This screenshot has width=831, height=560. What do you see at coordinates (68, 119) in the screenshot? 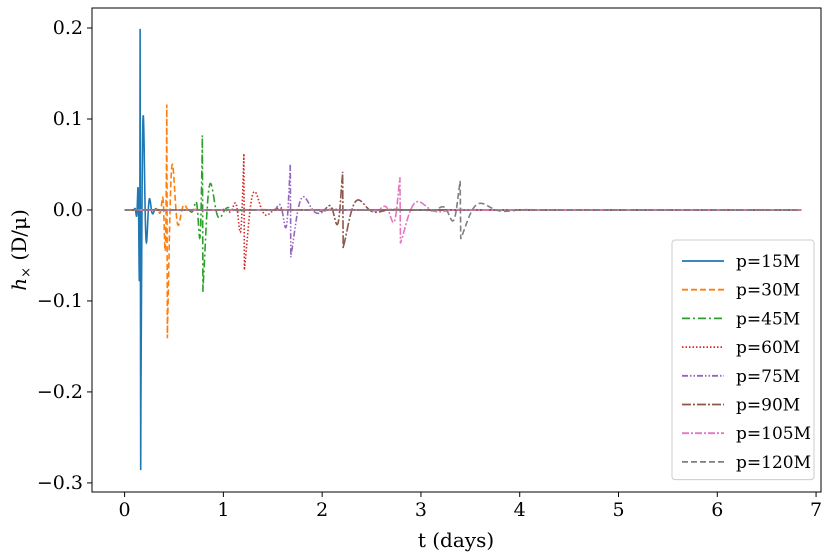
I see `y-tick-label: 0.1` at bounding box center [68, 119].